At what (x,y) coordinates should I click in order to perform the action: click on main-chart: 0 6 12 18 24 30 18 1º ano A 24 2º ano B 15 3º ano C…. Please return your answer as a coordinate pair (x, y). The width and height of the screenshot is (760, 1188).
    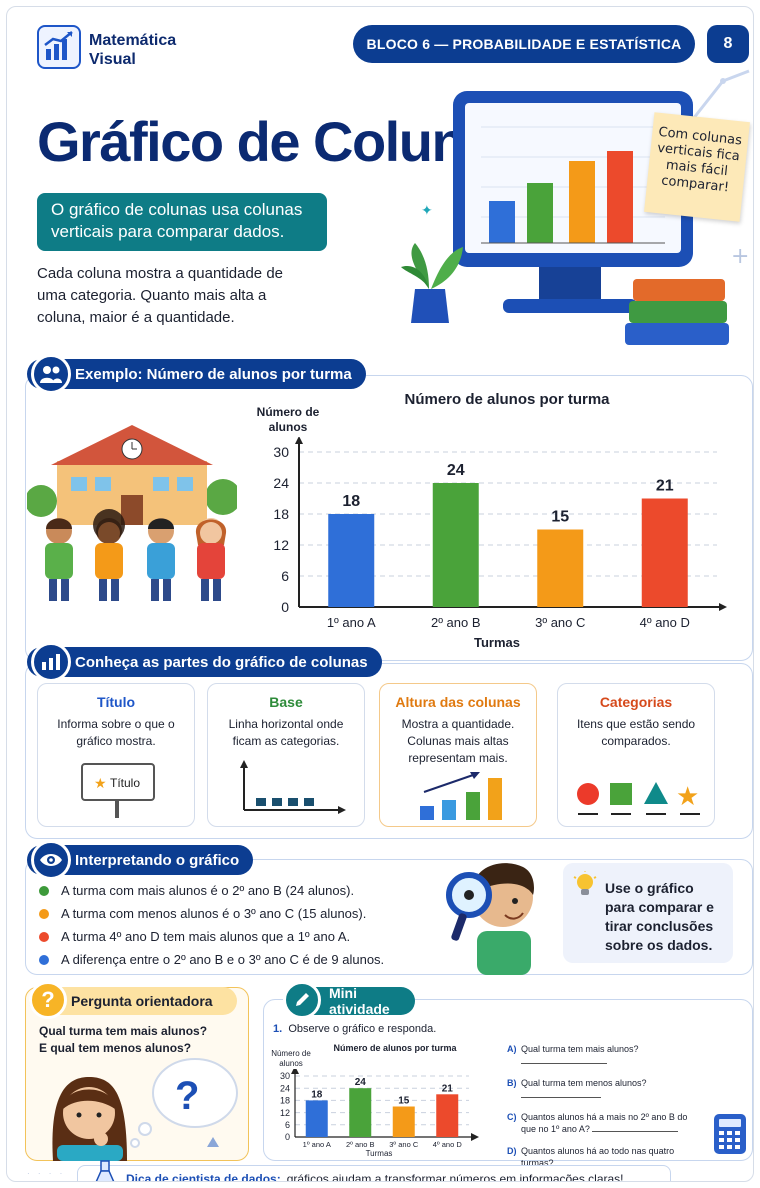
    Looking at the image, I should click on (500, 533).